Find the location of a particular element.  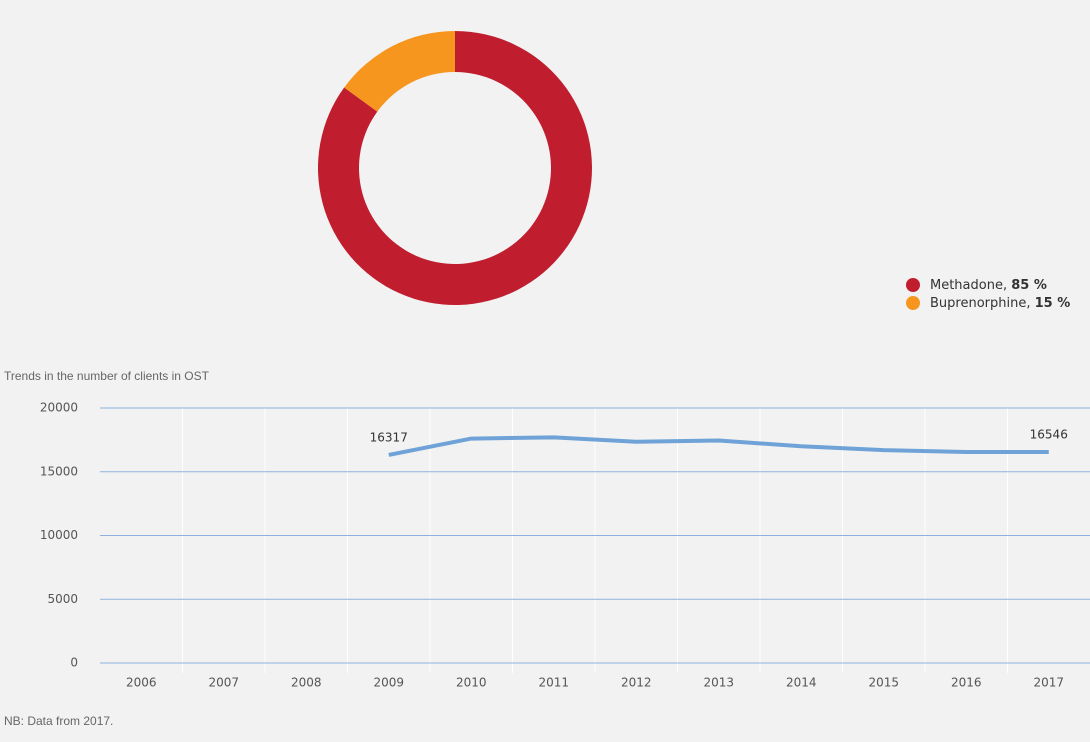

legend-value: 85 % is located at coordinates (1029, 285).